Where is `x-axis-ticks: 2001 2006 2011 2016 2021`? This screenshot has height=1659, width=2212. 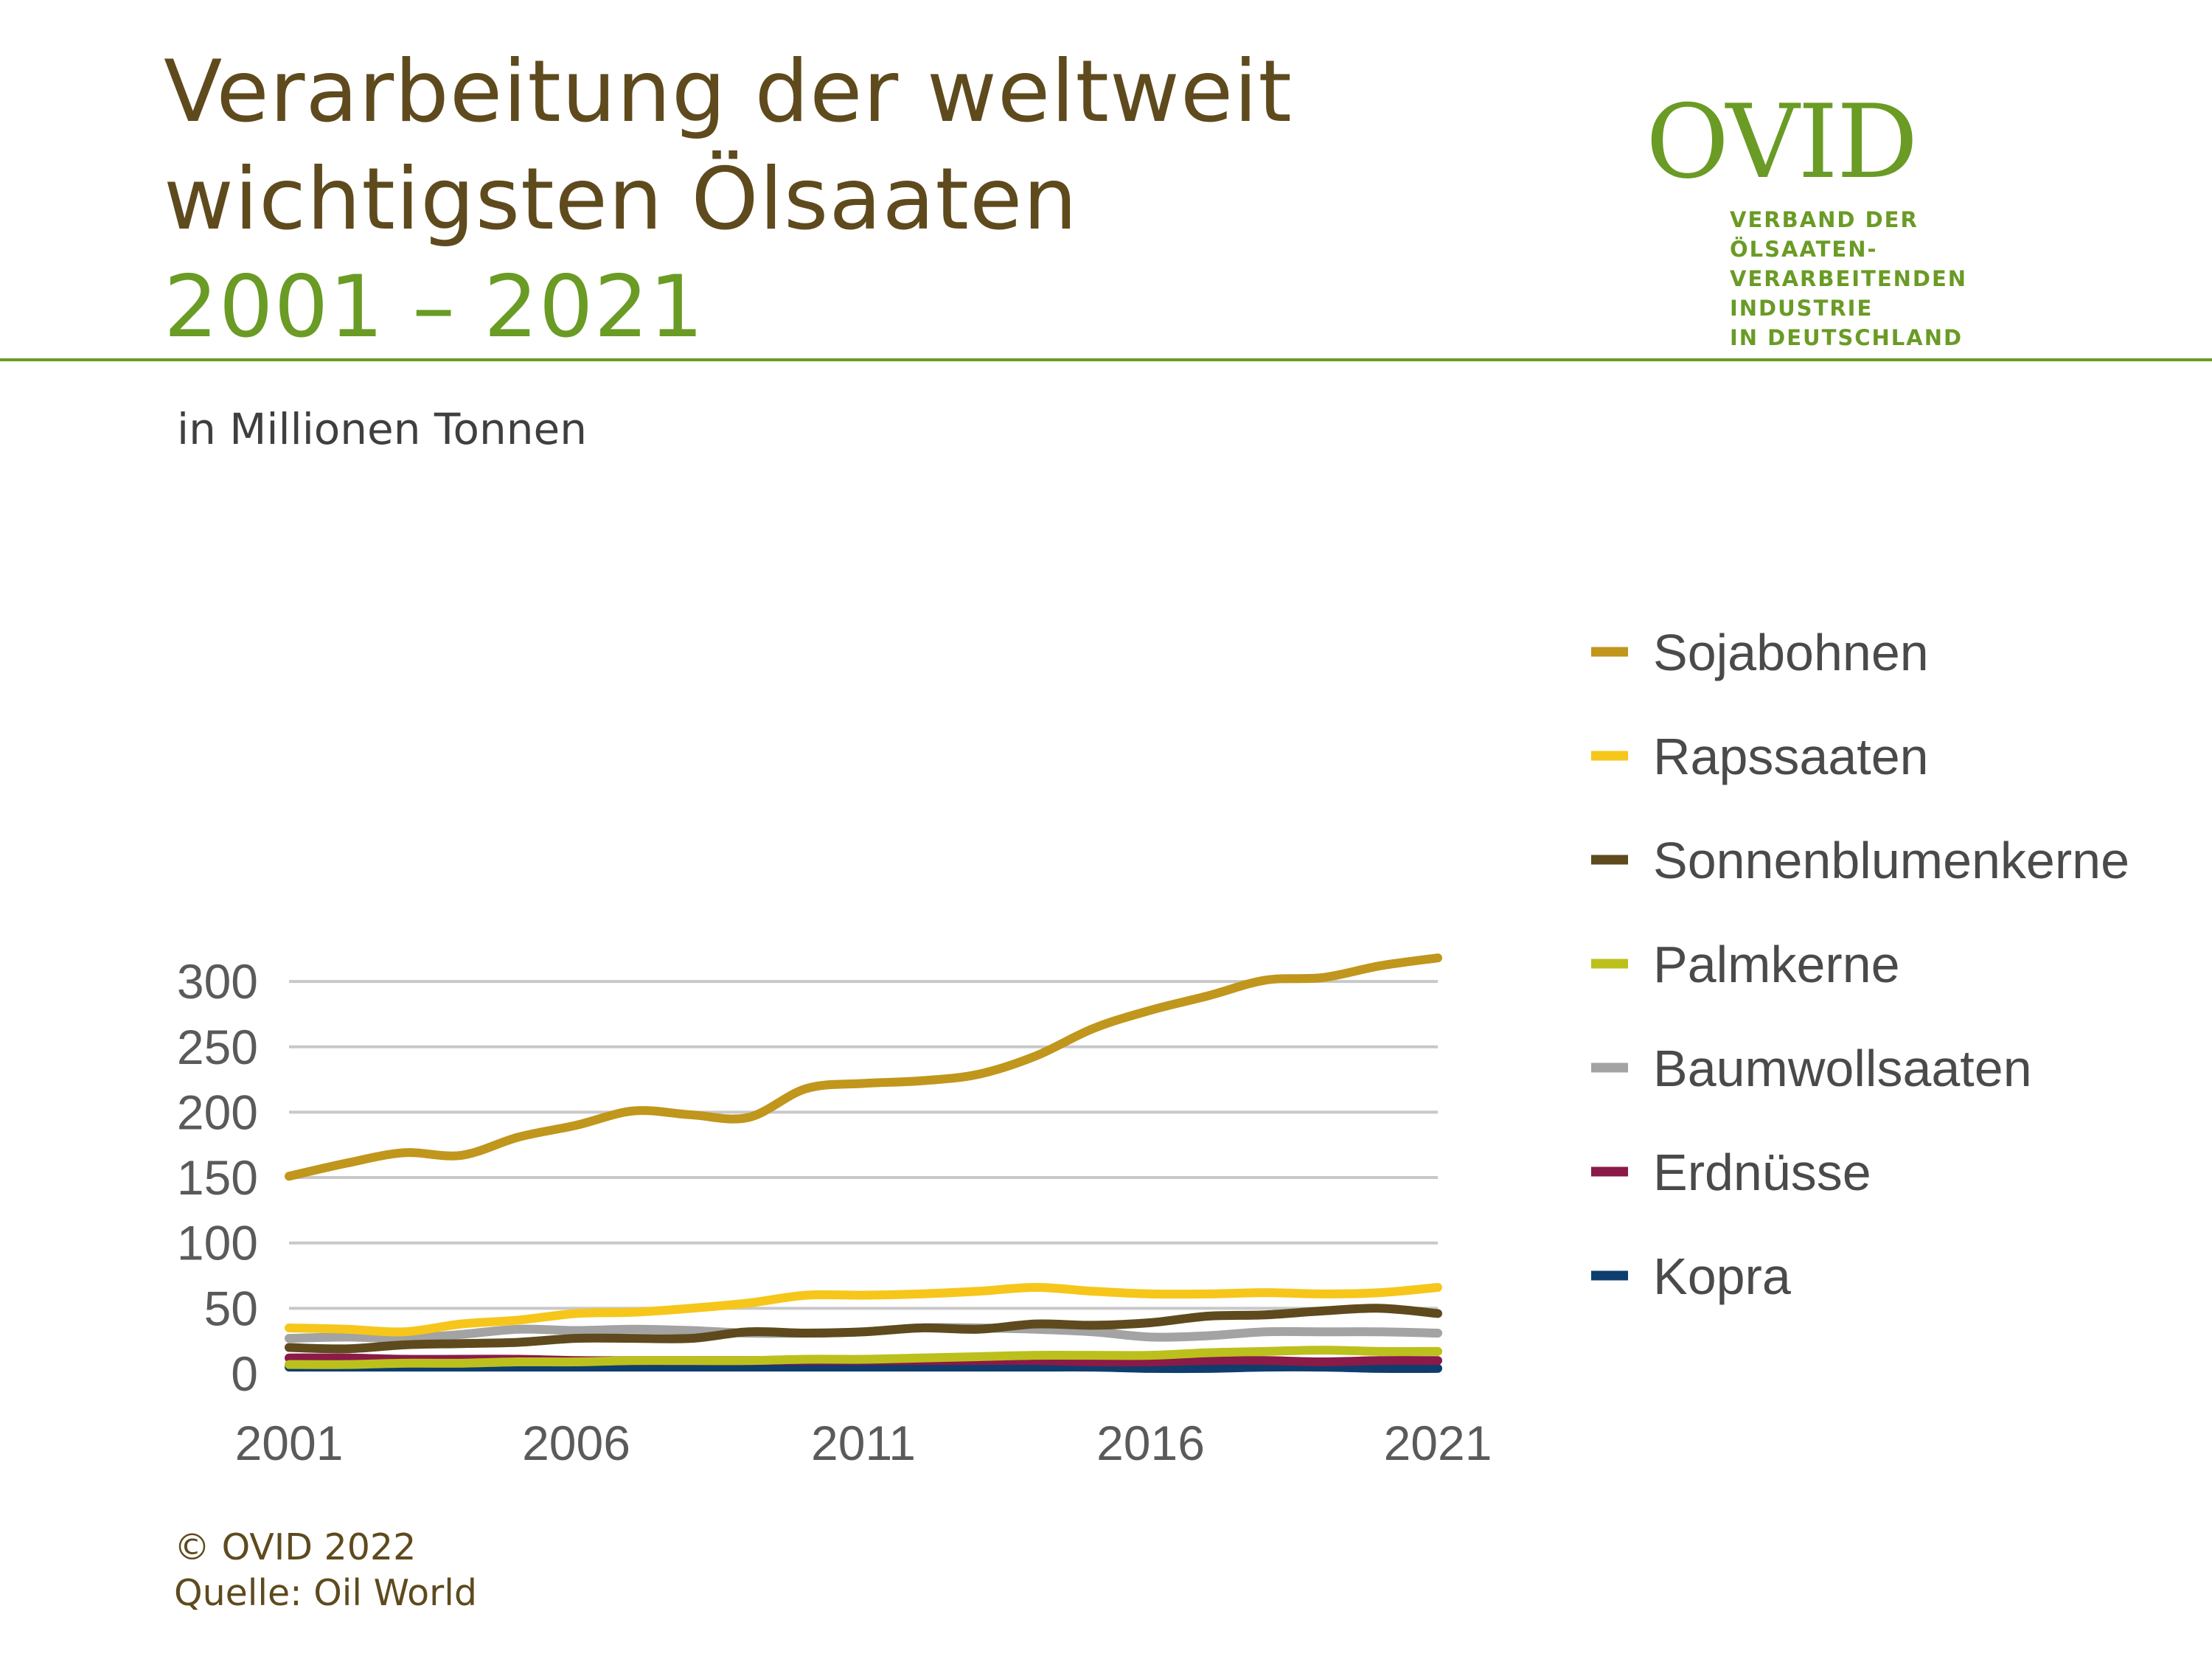
x-axis-ticks: 2001 2006 2011 2016 2021 is located at coordinates (863, 1443).